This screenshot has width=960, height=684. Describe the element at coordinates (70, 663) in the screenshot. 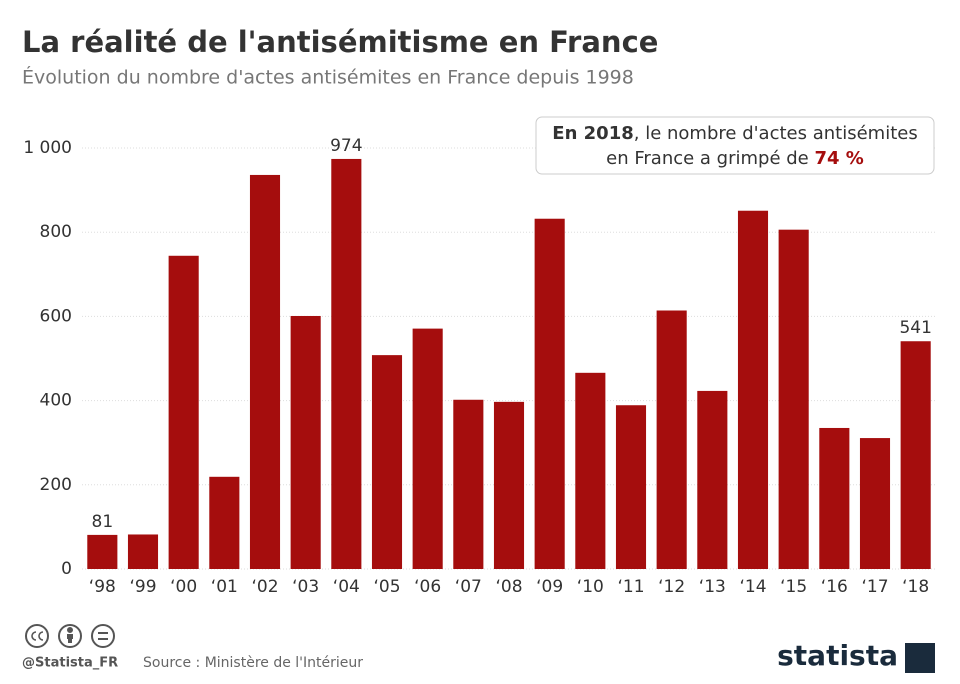

I see `footer-handle: @Statista_FR` at that location.